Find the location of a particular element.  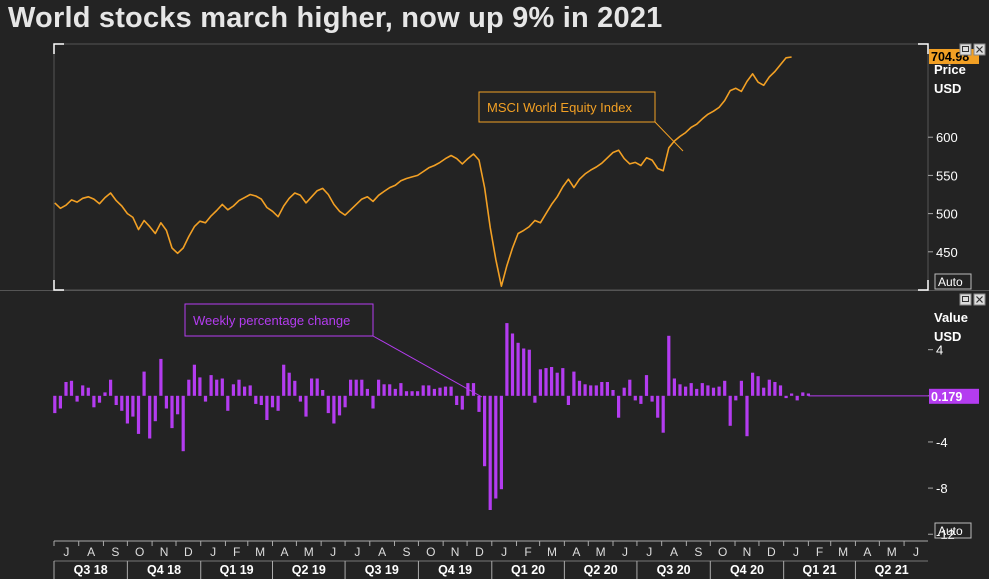

price-tick-label: 550 is located at coordinates (947, 175).